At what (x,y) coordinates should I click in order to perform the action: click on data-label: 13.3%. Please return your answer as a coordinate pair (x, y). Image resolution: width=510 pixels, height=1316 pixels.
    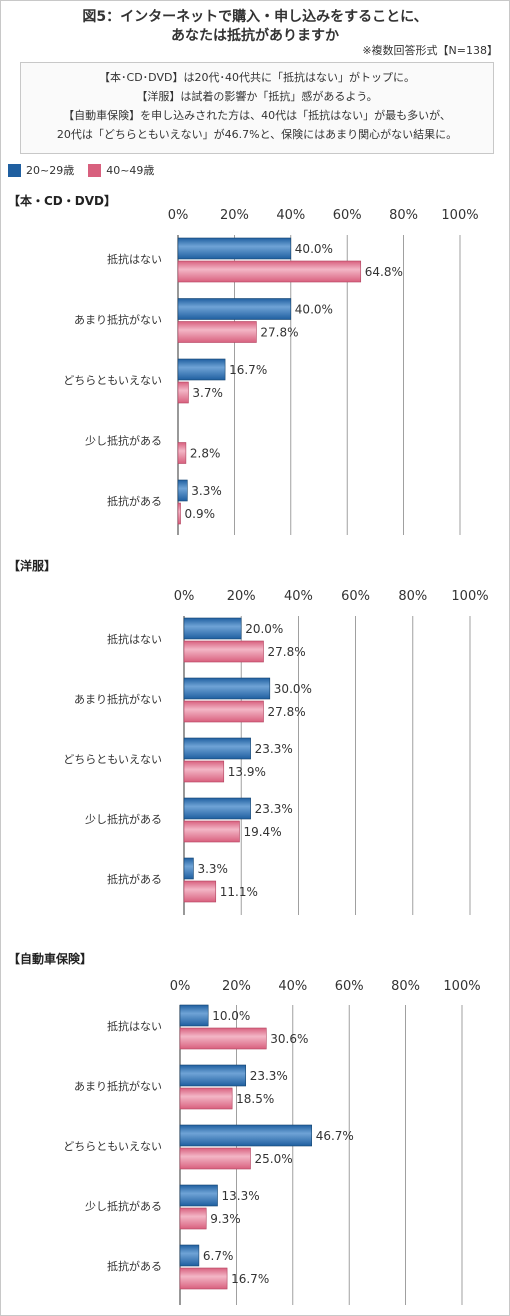
    Looking at the image, I should click on (241, 1196).